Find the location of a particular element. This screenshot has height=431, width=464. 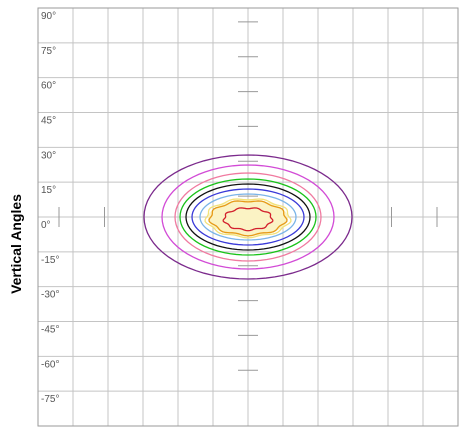

y-tick-label: -15° is located at coordinates (50, 260).